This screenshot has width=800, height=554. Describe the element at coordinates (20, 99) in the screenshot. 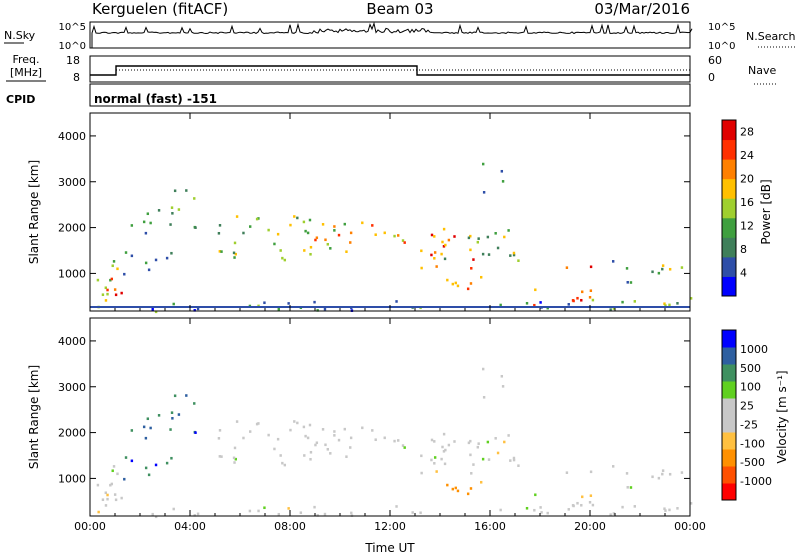

I see `cpid-label: CPID` at that location.